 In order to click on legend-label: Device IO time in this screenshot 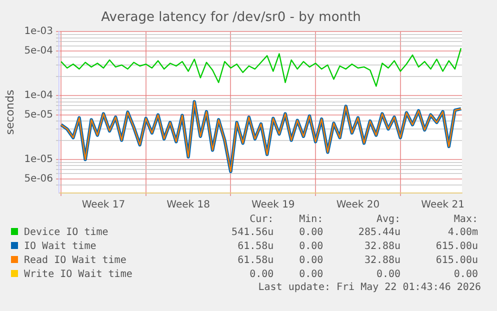, I will do `click(66, 233)`.